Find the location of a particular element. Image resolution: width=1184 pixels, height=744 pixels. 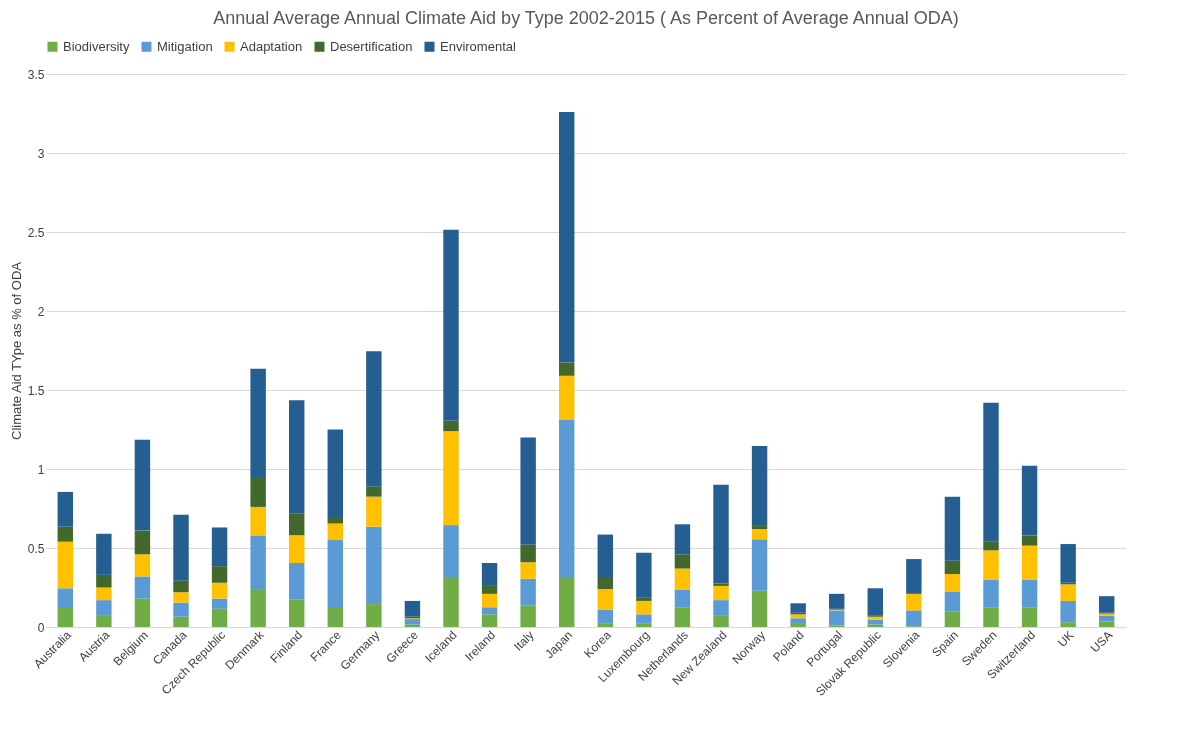

y-tick-label: 3.5 is located at coordinates (36, 74).